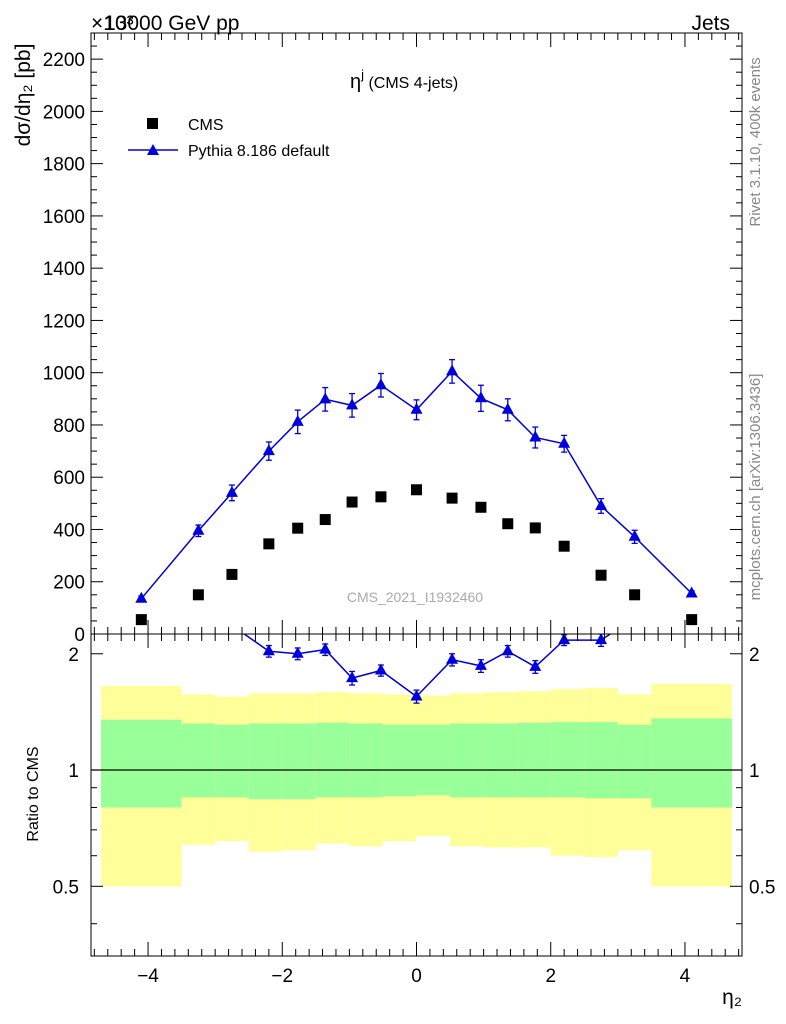 The image size is (786, 1024). What do you see at coordinates (112, 23) in the screenshot?
I see `y-exponent-label: ×10³` at bounding box center [112, 23].